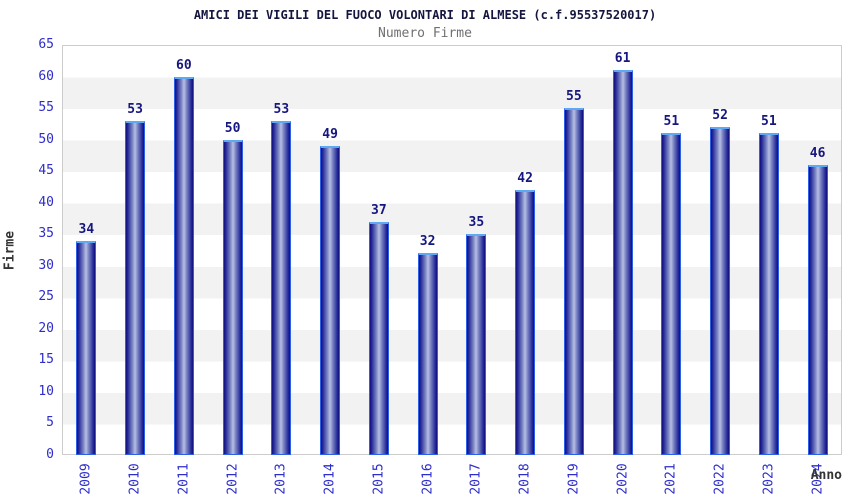 The width and height of the screenshot is (850, 500). Describe the element at coordinates (232, 128) in the screenshot. I see `bar-value-label: 50` at that location.